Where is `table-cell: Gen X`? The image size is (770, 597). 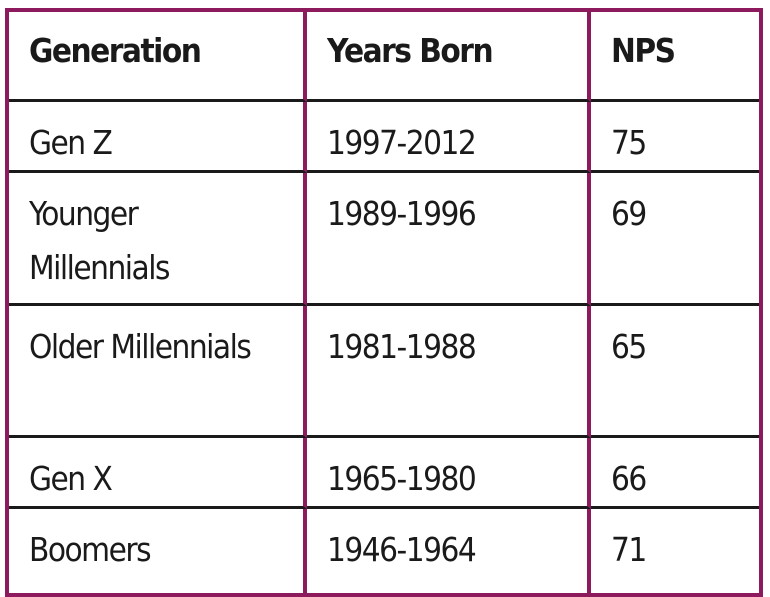
table-cell: Gen X is located at coordinates (158, 473).